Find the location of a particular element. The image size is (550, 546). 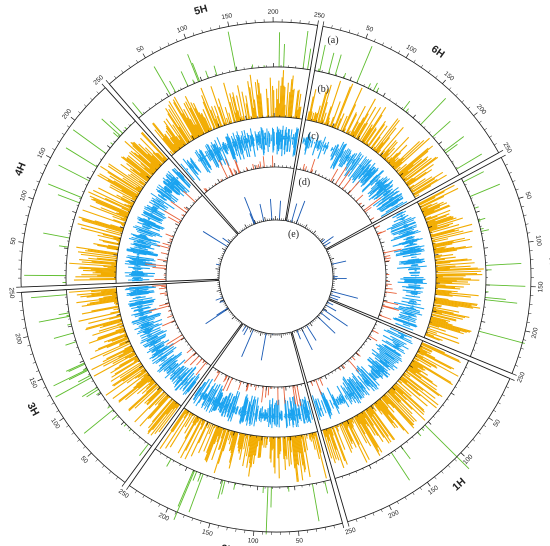

tick-label-4H-100: 100 is located at coordinates (24, 195).